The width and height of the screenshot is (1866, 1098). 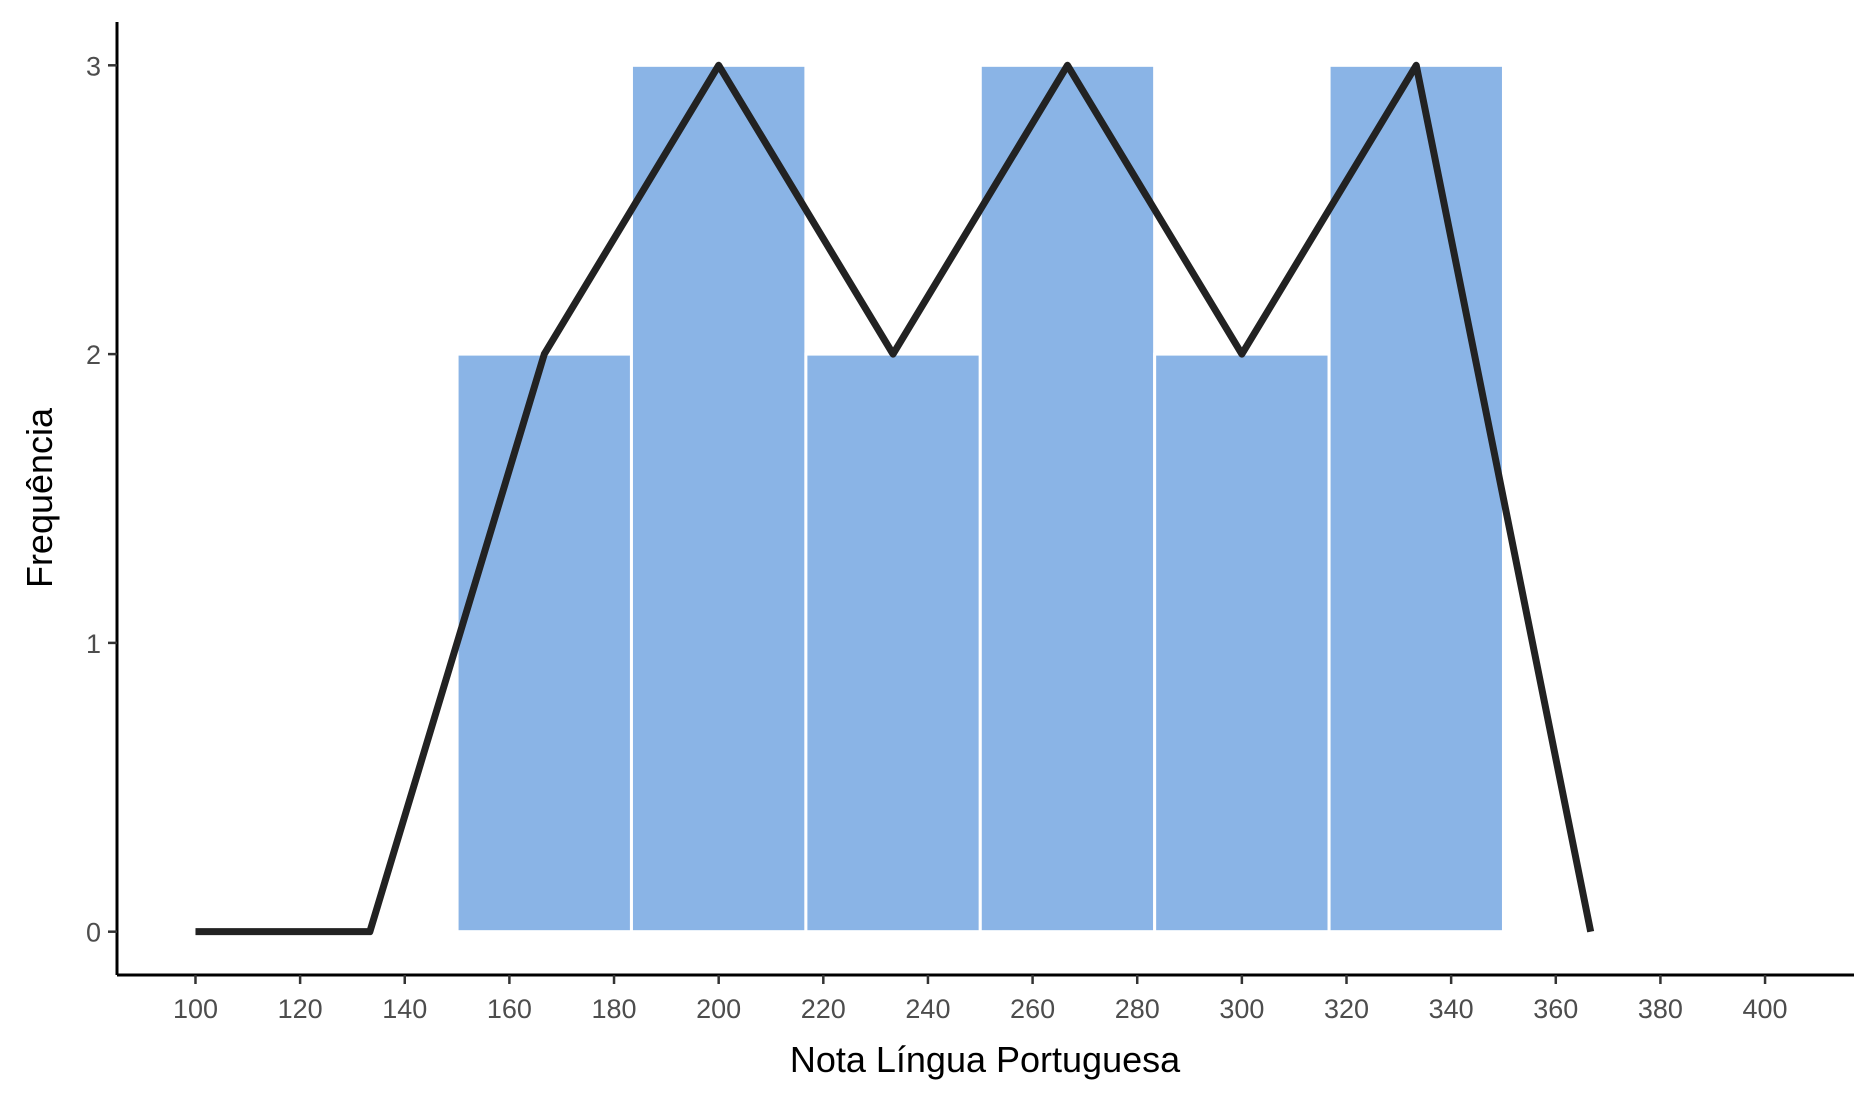 What do you see at coordinates (1451, 1009) in the screenshot?
I see `x-tick-label: 340` at bounding box center [1451, 1009].